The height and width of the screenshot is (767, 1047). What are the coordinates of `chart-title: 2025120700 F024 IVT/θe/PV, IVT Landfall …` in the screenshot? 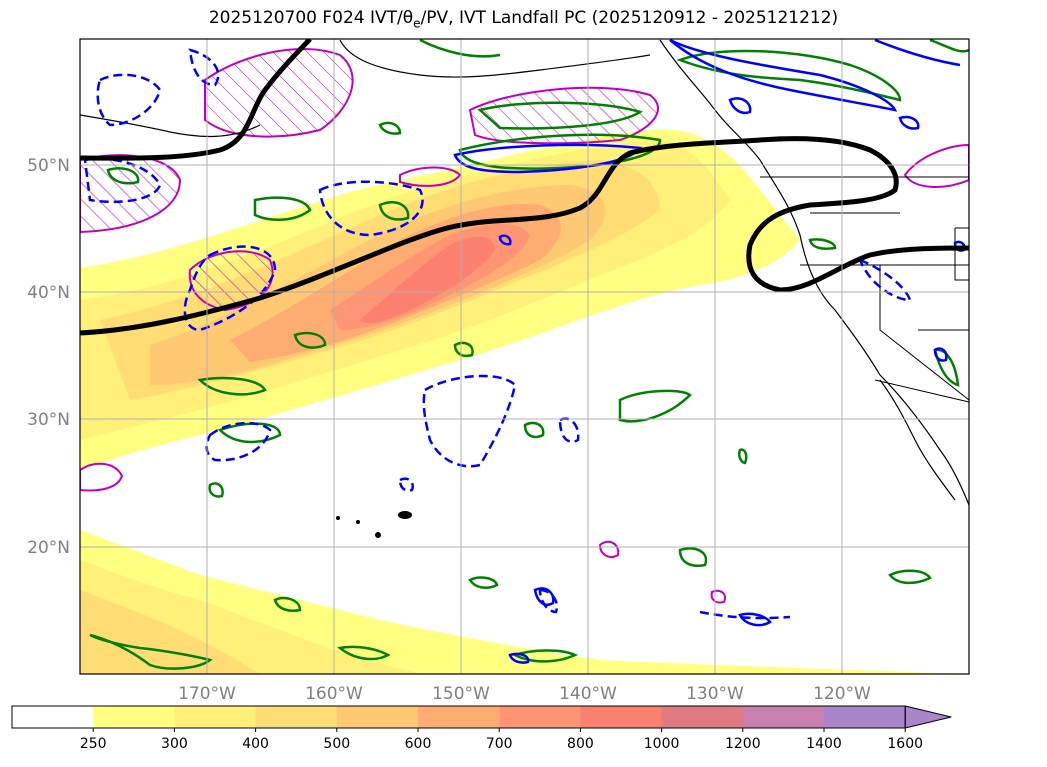 It's located at (523, 19).